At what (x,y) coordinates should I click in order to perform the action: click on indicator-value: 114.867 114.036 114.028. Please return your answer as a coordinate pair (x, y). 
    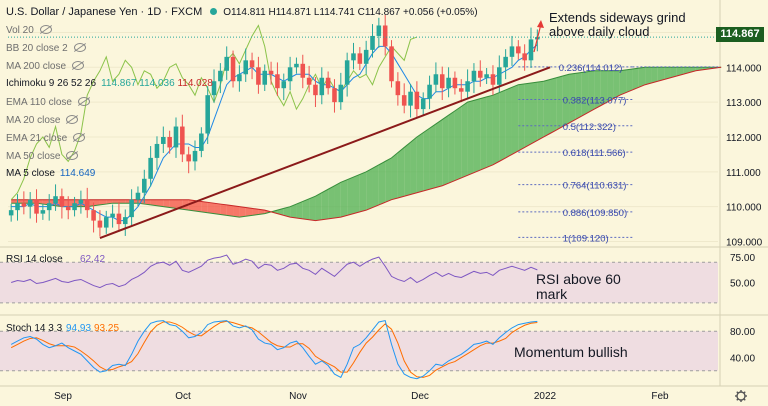
    Looking at the image, I should click on (157, 83).